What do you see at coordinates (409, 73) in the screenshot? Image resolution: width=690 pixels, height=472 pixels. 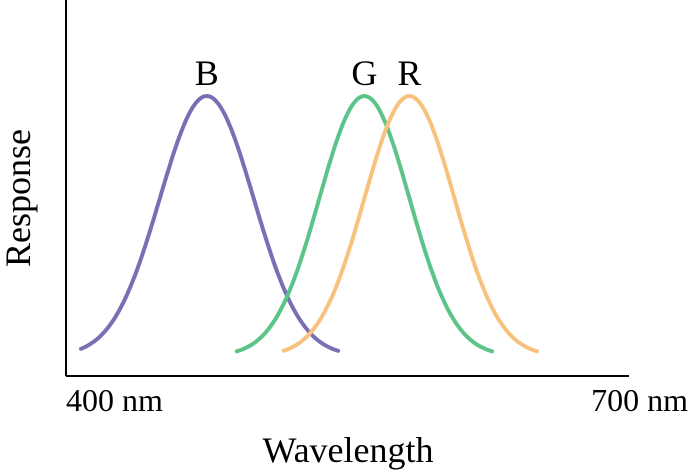 I see `series-label-r: R` at bounding box center [409, 73].